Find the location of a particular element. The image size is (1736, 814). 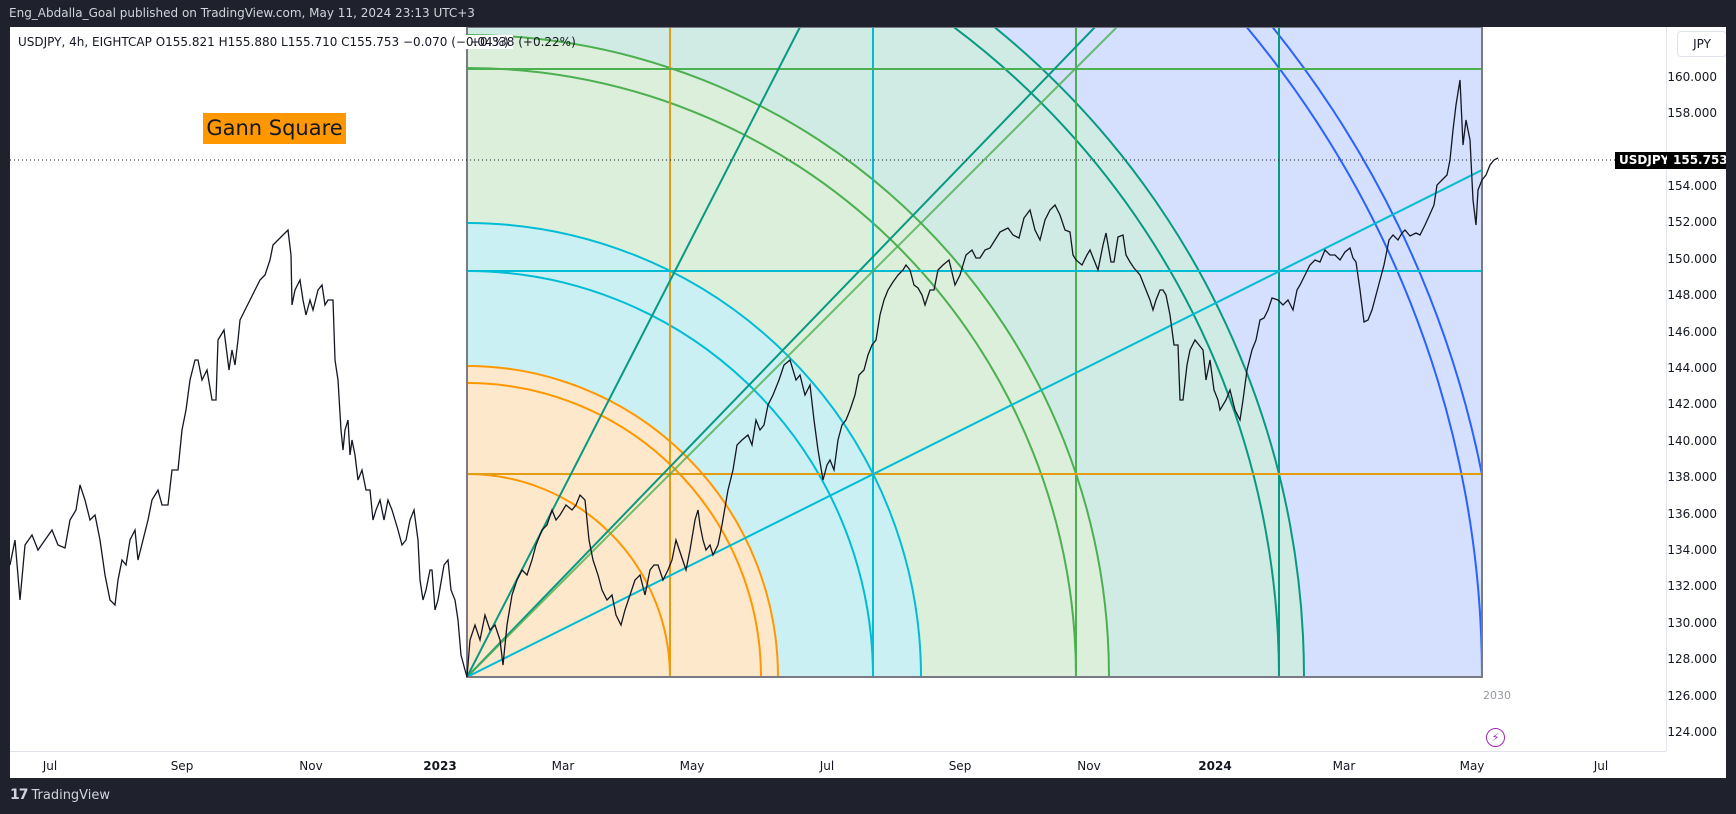

last-price-tag: 155.753 is located at coordinates (1696, 160).